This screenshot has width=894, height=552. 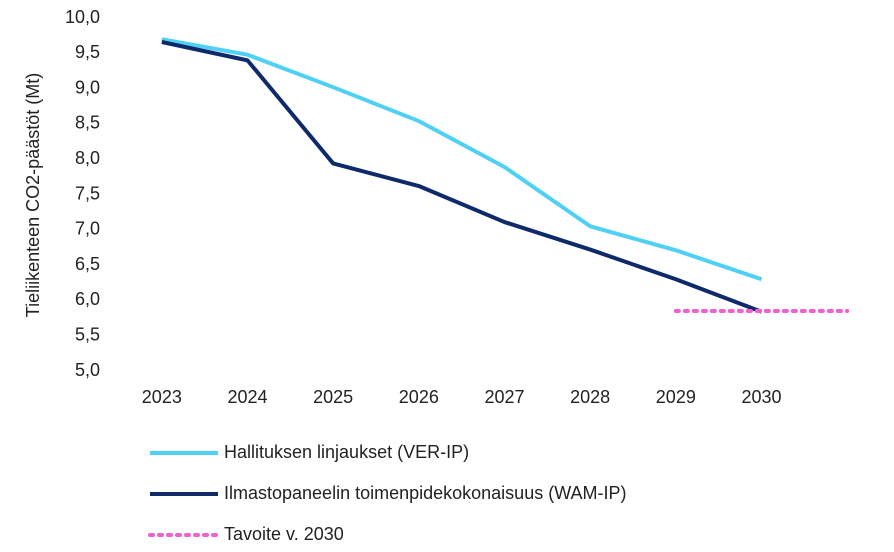 I want to click on x-tick-label: 2024, so click(x=247, y=397).